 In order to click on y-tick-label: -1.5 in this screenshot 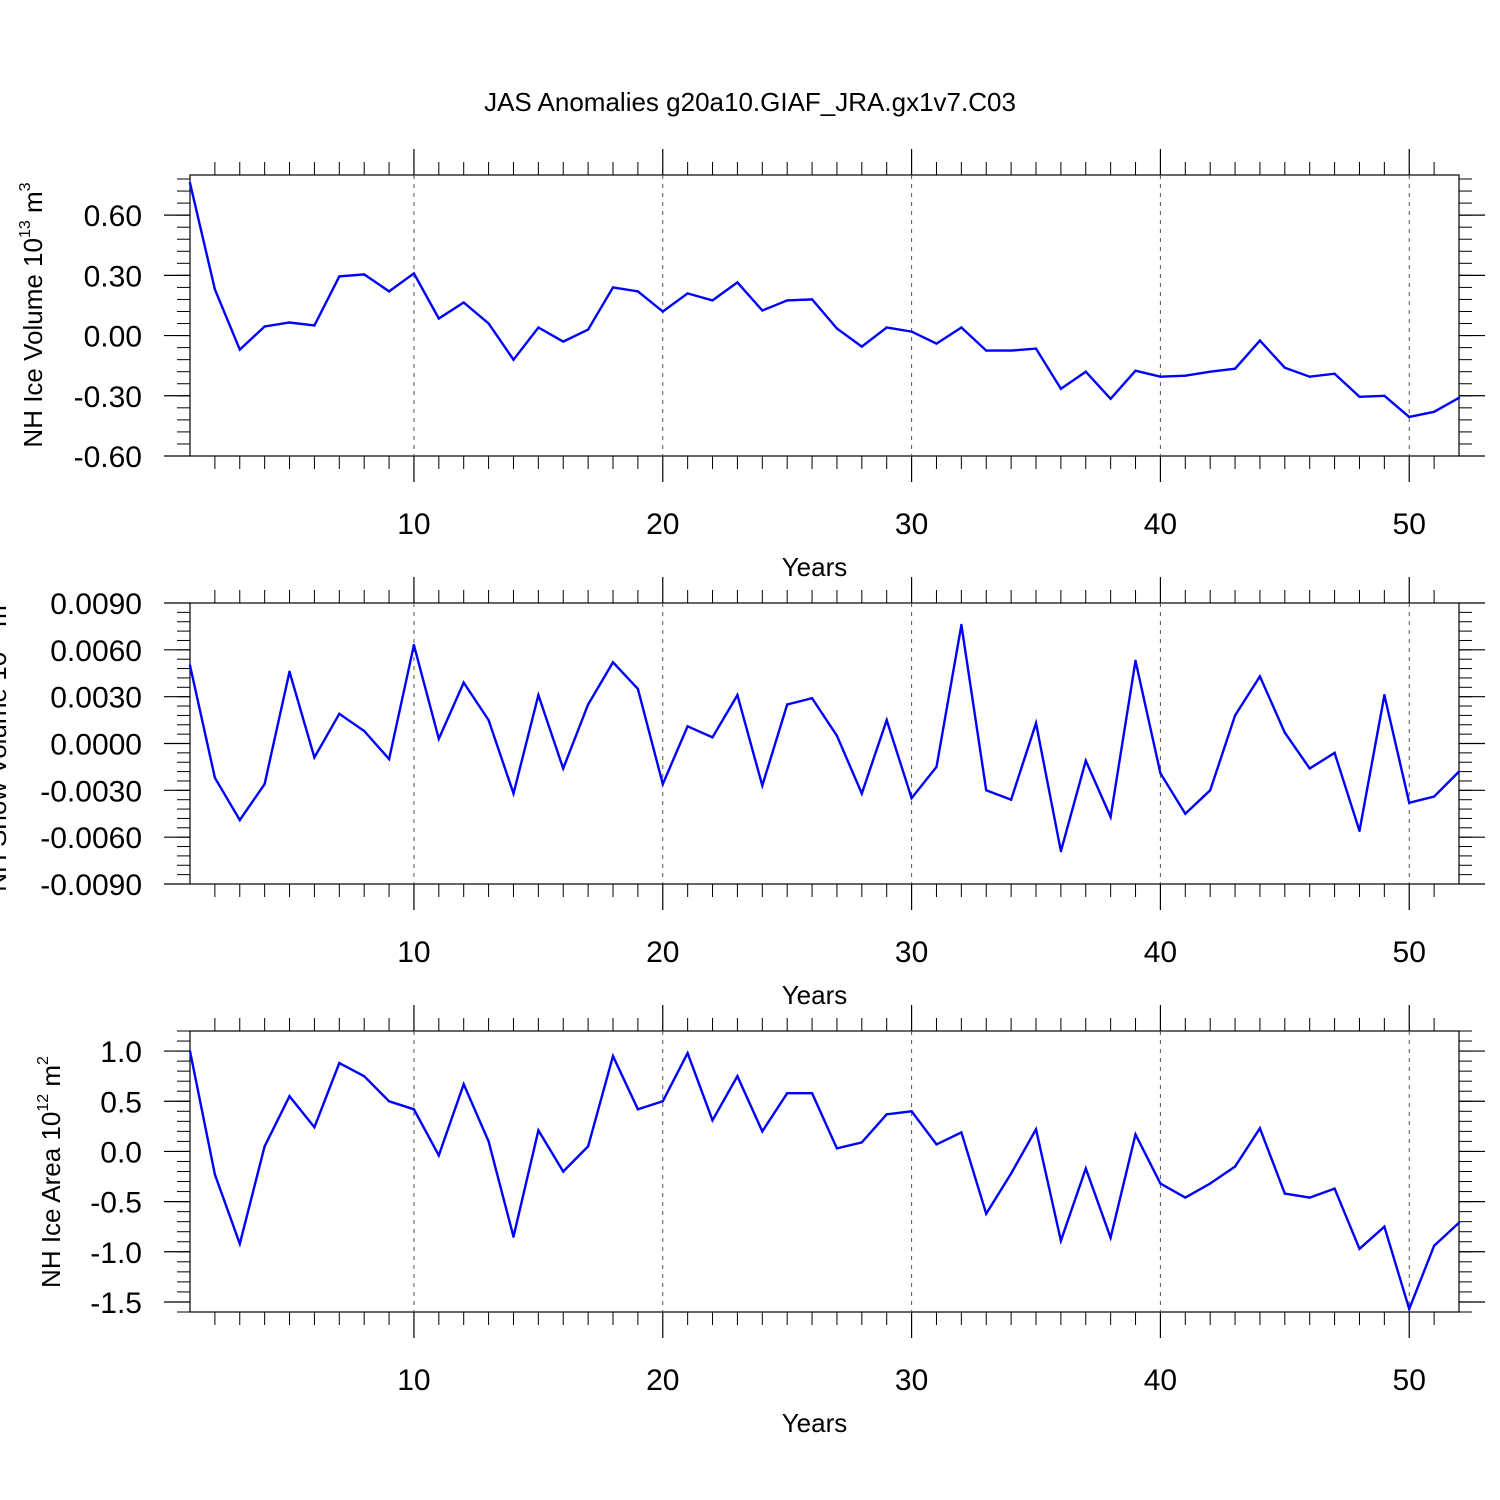, I will do `click(116, 1303)`.